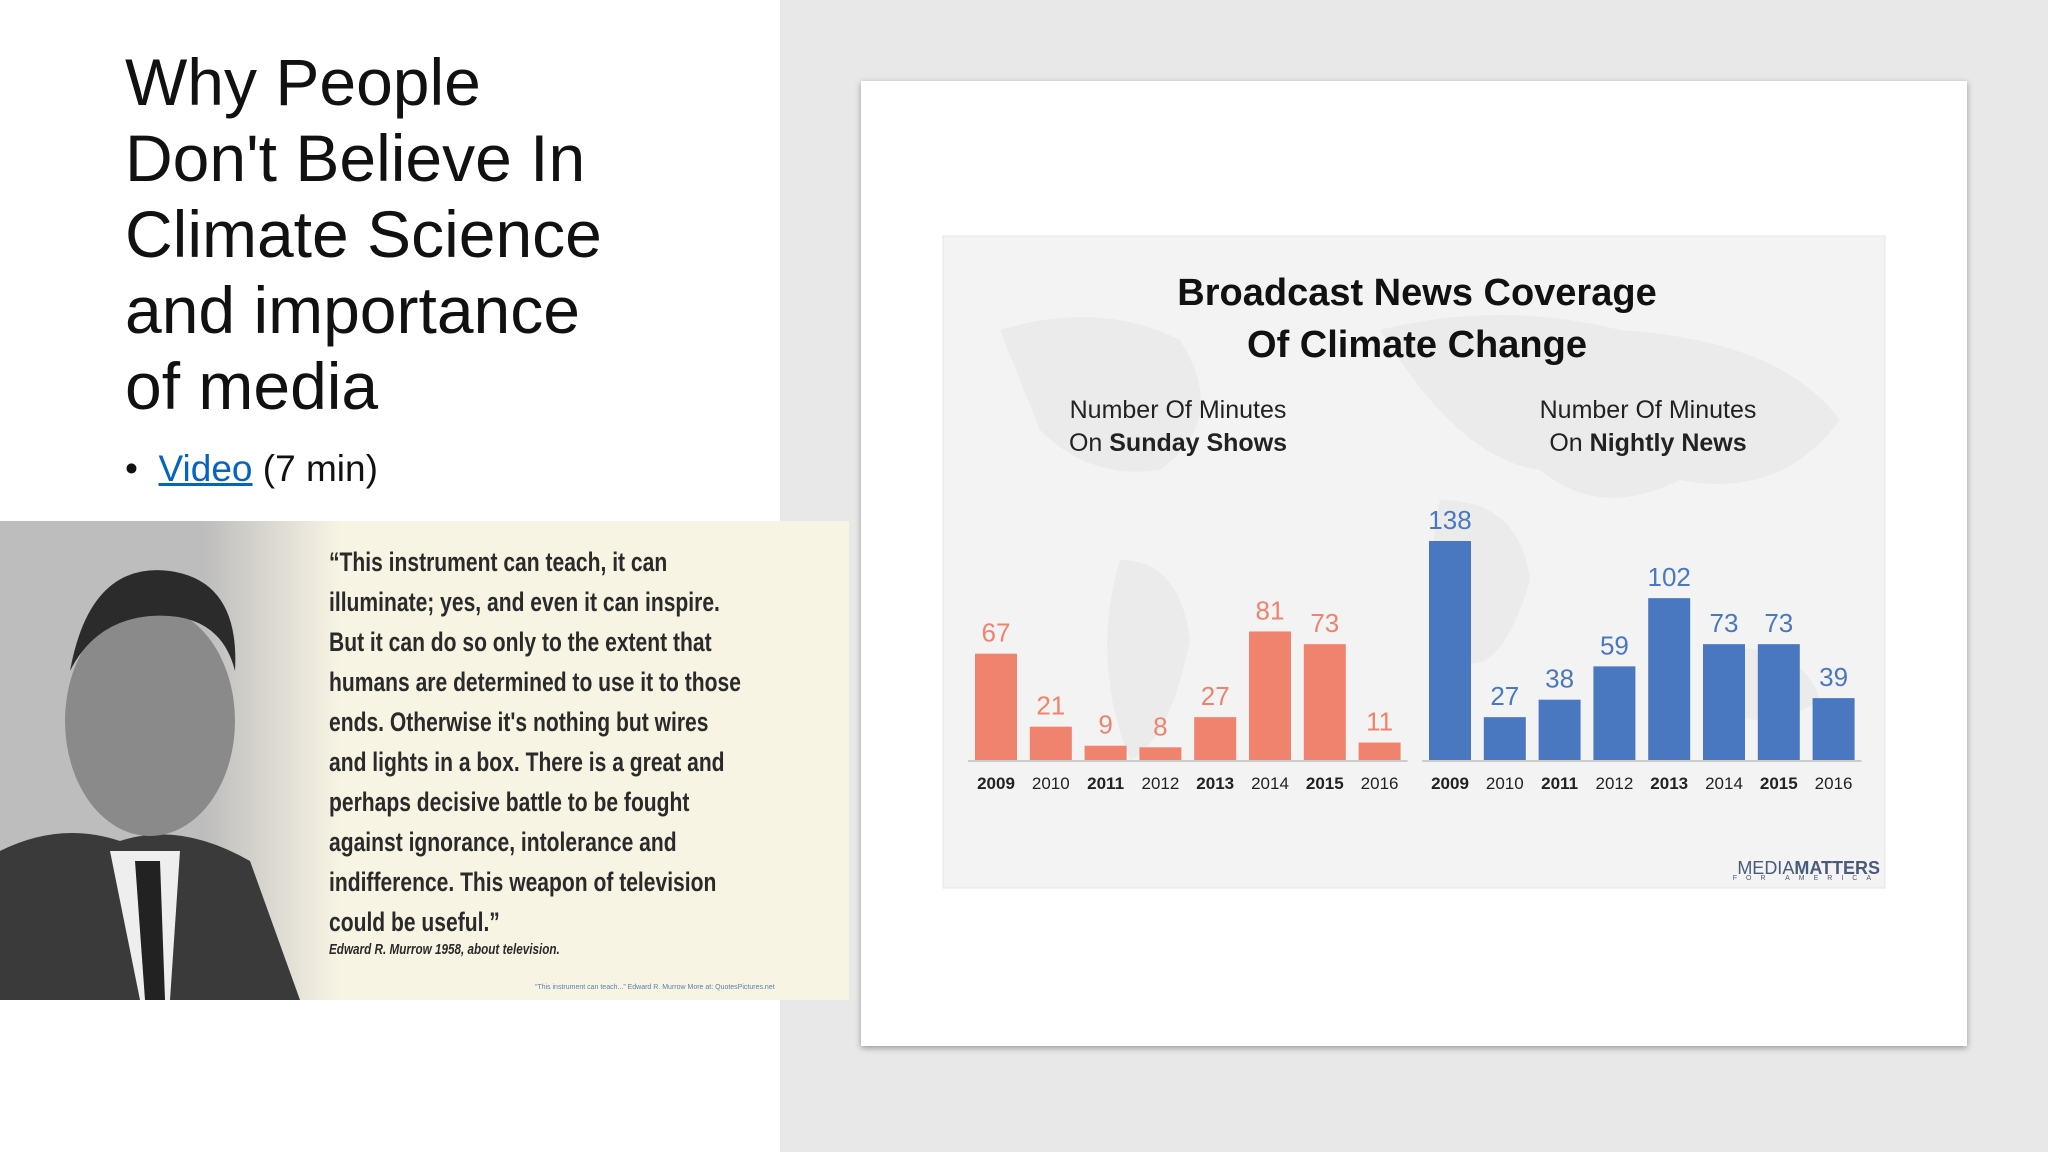 The image size is (2048, 1152). I want to click on quote-line: could be useful.”, so click(414, 922).